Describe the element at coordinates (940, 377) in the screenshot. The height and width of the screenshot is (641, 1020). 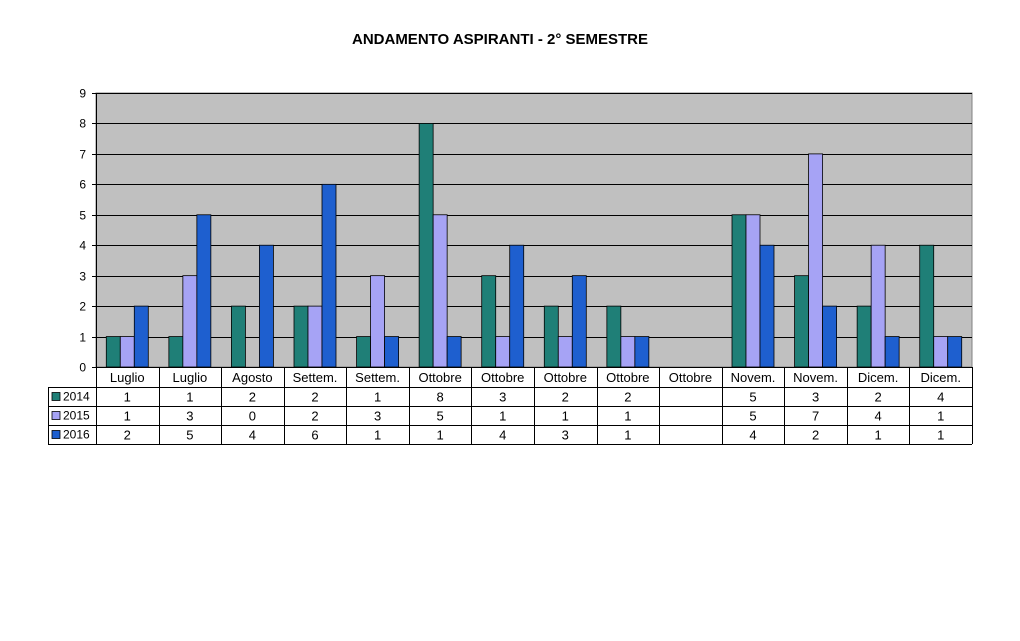
I see `x-category-label: Dicem.` at that location.